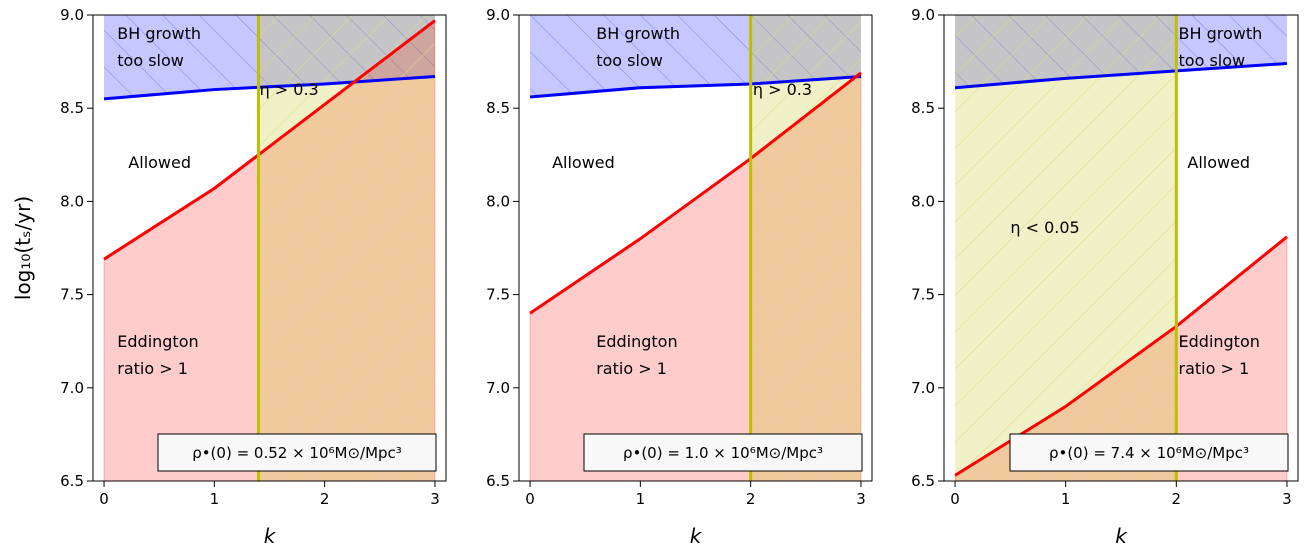 The width and height of the screenshot is (1309, 548). I want to click on eta-label: η < 0.05, so click(1044, 227).